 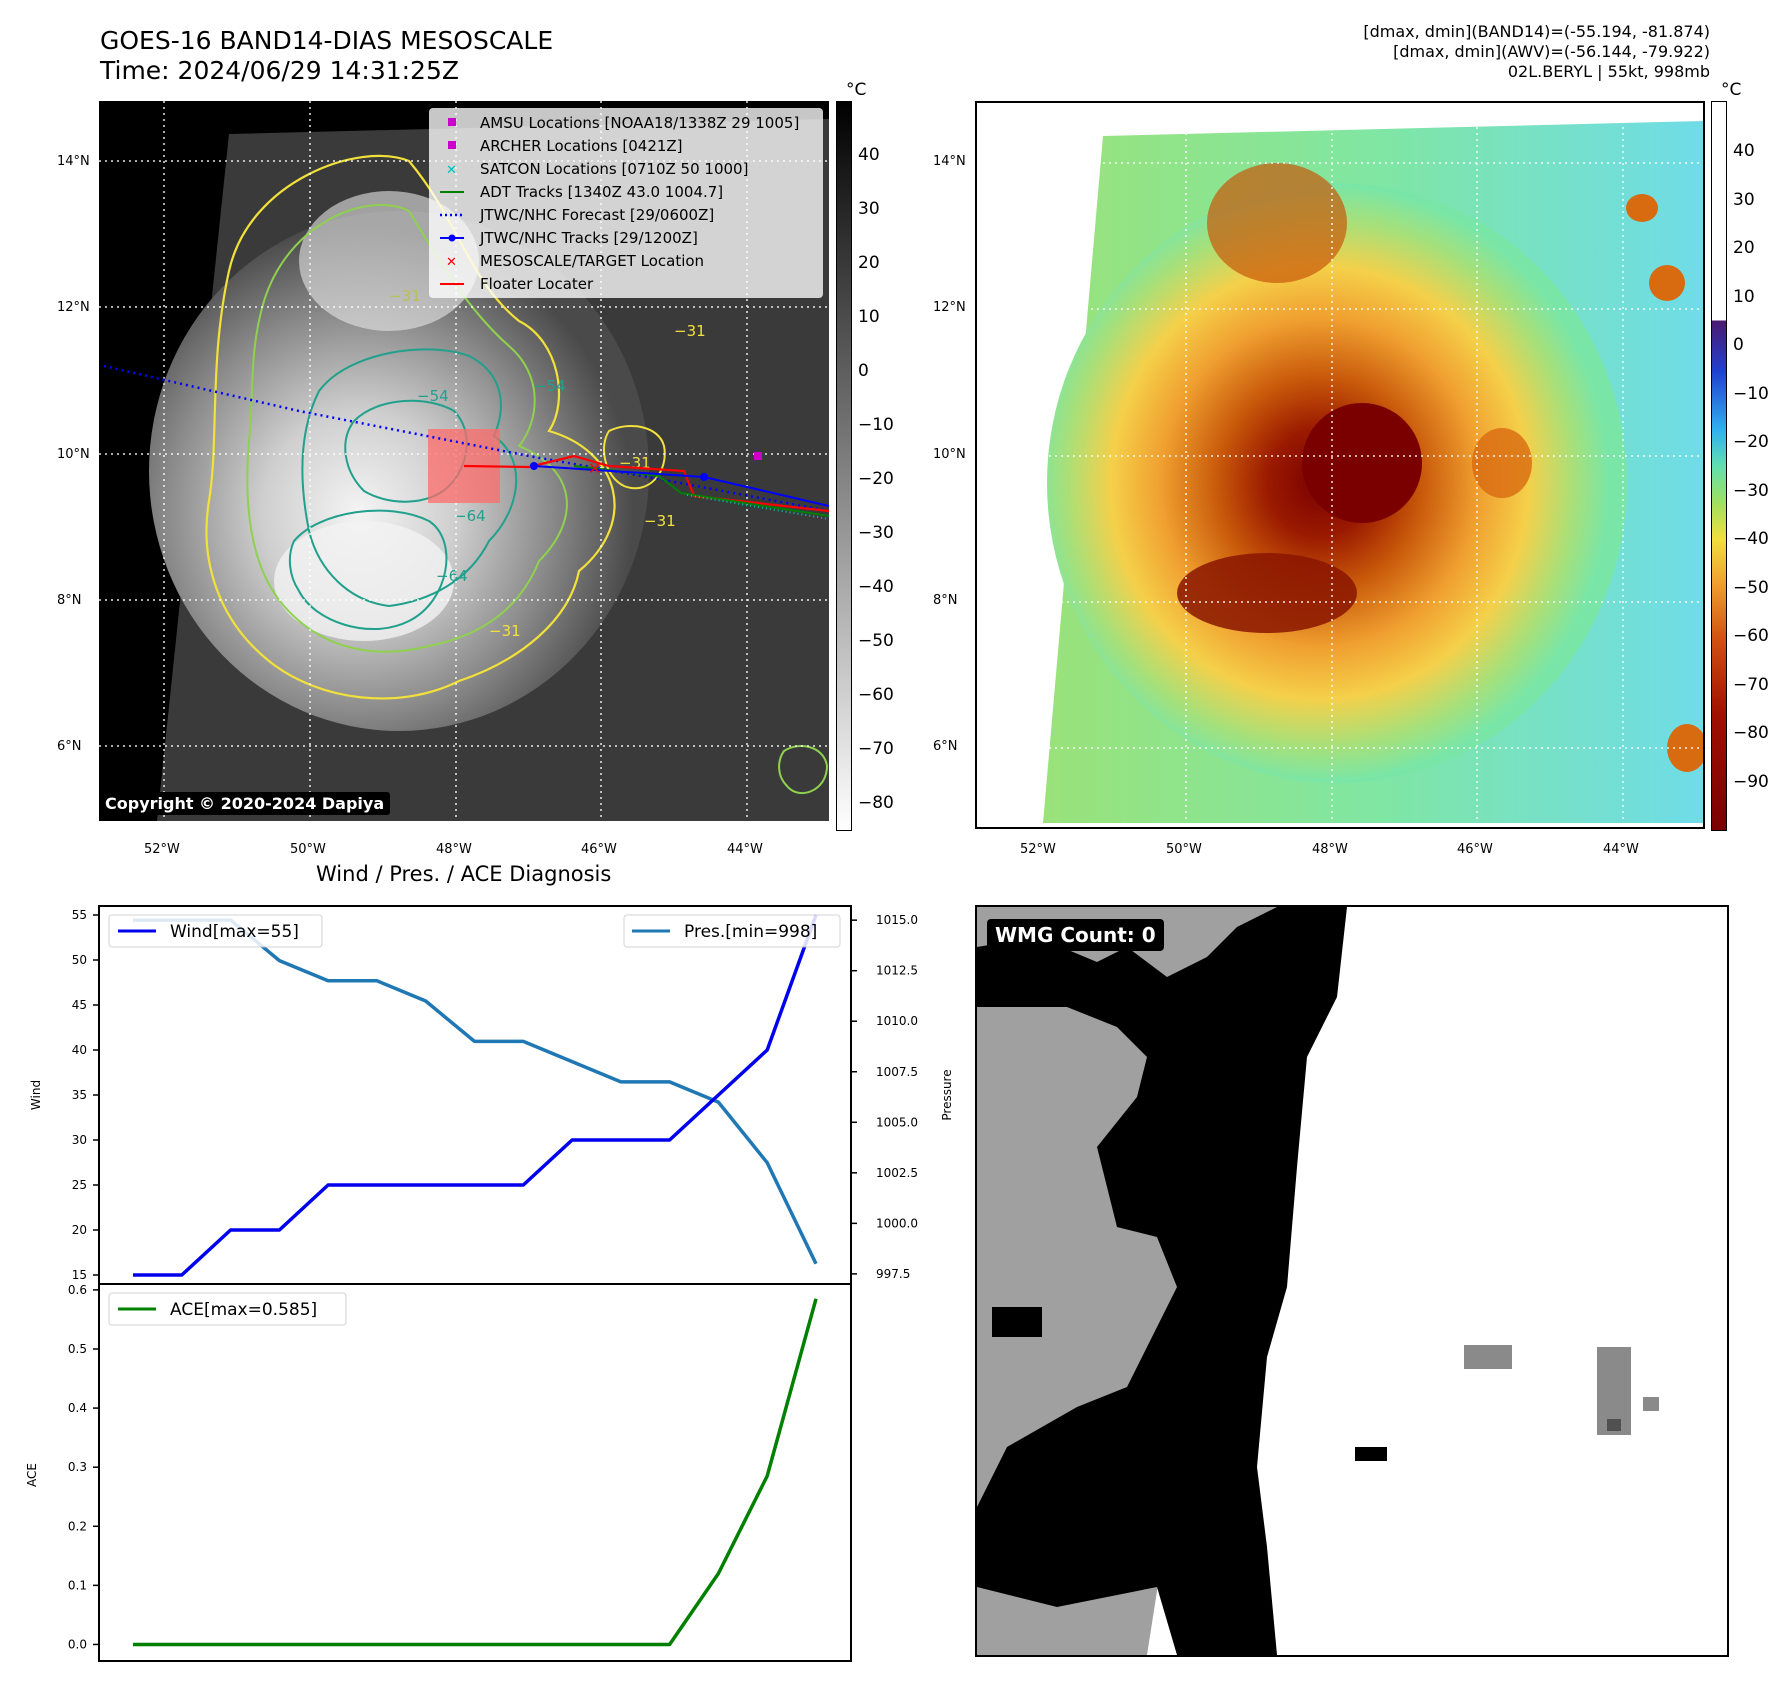 I want to click on lat-label: 12°N, so click(x=949, y=307).